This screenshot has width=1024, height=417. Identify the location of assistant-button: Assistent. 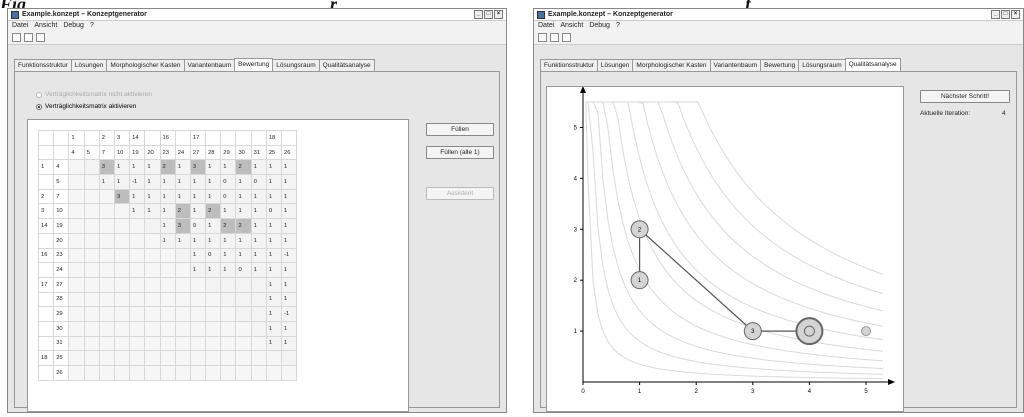
(460, 193).